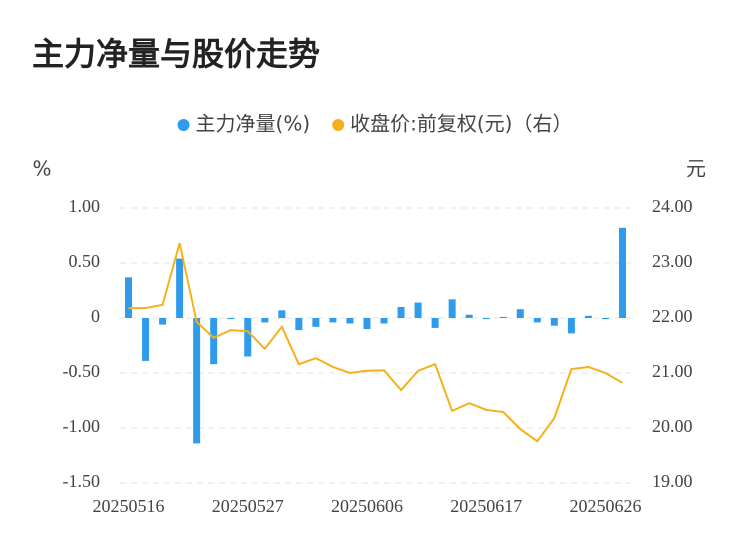 The width and height of the screenshot is (750, 558). What do you see at coordinates (85, 261) in the screenshot?
I see `y-tick-label: 0.50` at bounding box center [85, 261].